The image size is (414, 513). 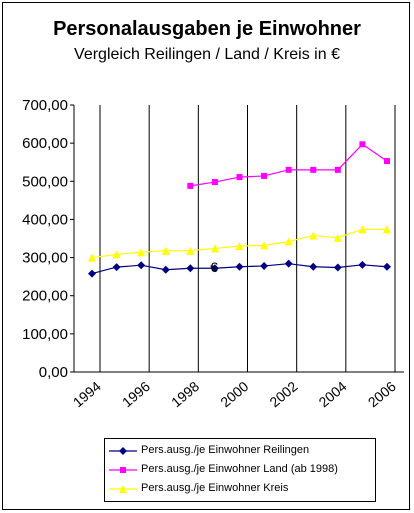 I want to click on x-tick-label: 1996, so click(x=136, y=394).